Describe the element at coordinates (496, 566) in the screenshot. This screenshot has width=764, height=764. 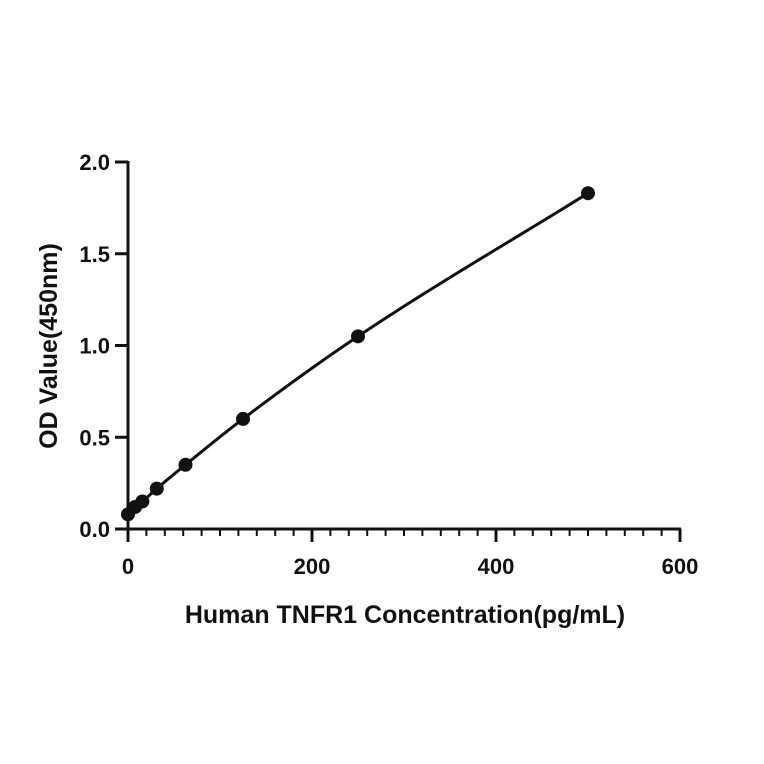
I see `x-tick-label: 400` at that location.